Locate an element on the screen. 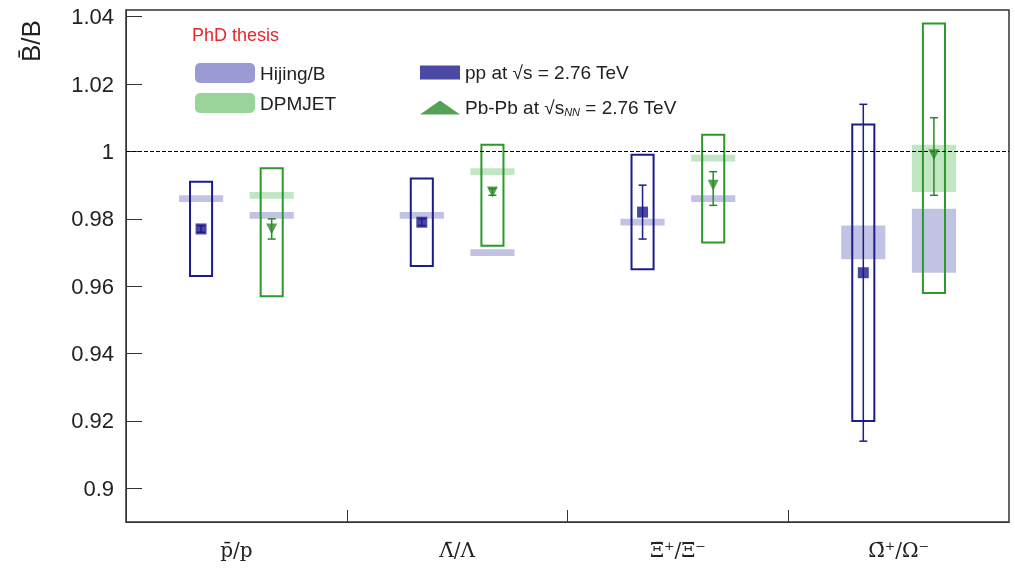 This screenshot has height=572, width=1015. y-axis-title: B̄/B is located at coordinates (31, 41).